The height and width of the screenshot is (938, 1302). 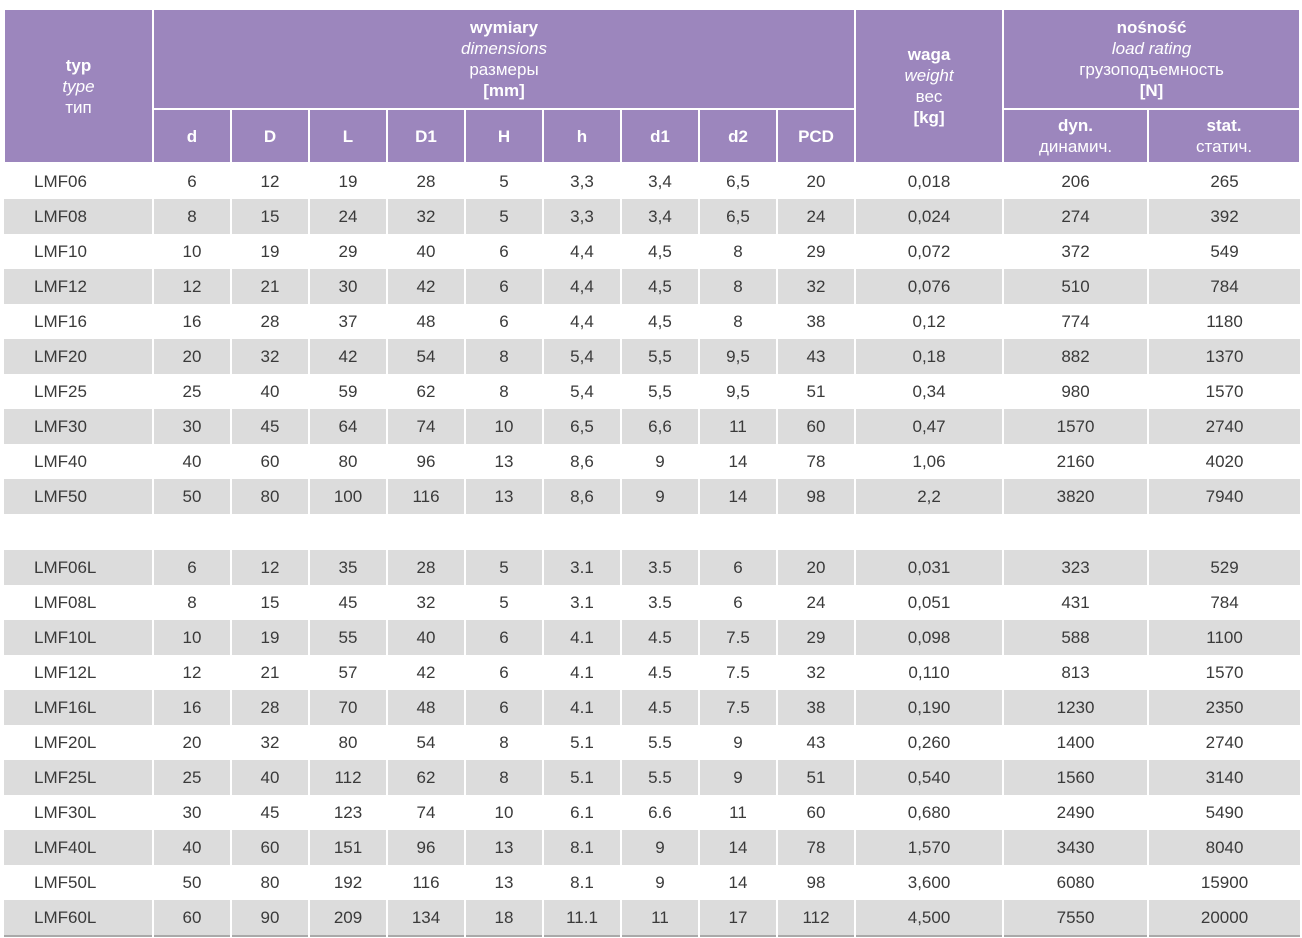 I want to click on value-cell: 7940, so click(x=1224, y=496).